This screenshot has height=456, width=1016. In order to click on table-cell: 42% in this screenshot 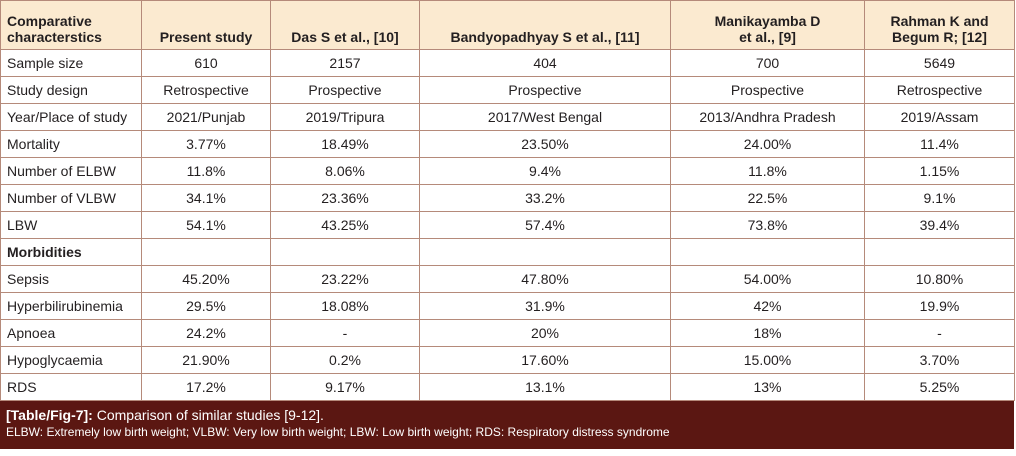, I will do `click(767, 306)`.